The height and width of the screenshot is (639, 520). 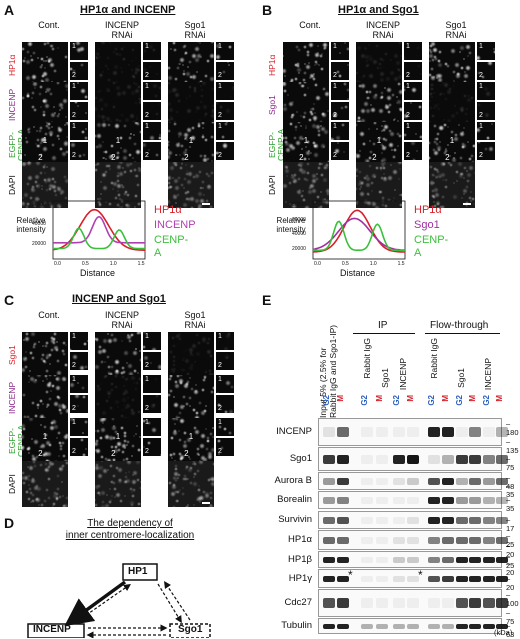 I want to click on mw-marker: –25, so click(x=510, y=540).